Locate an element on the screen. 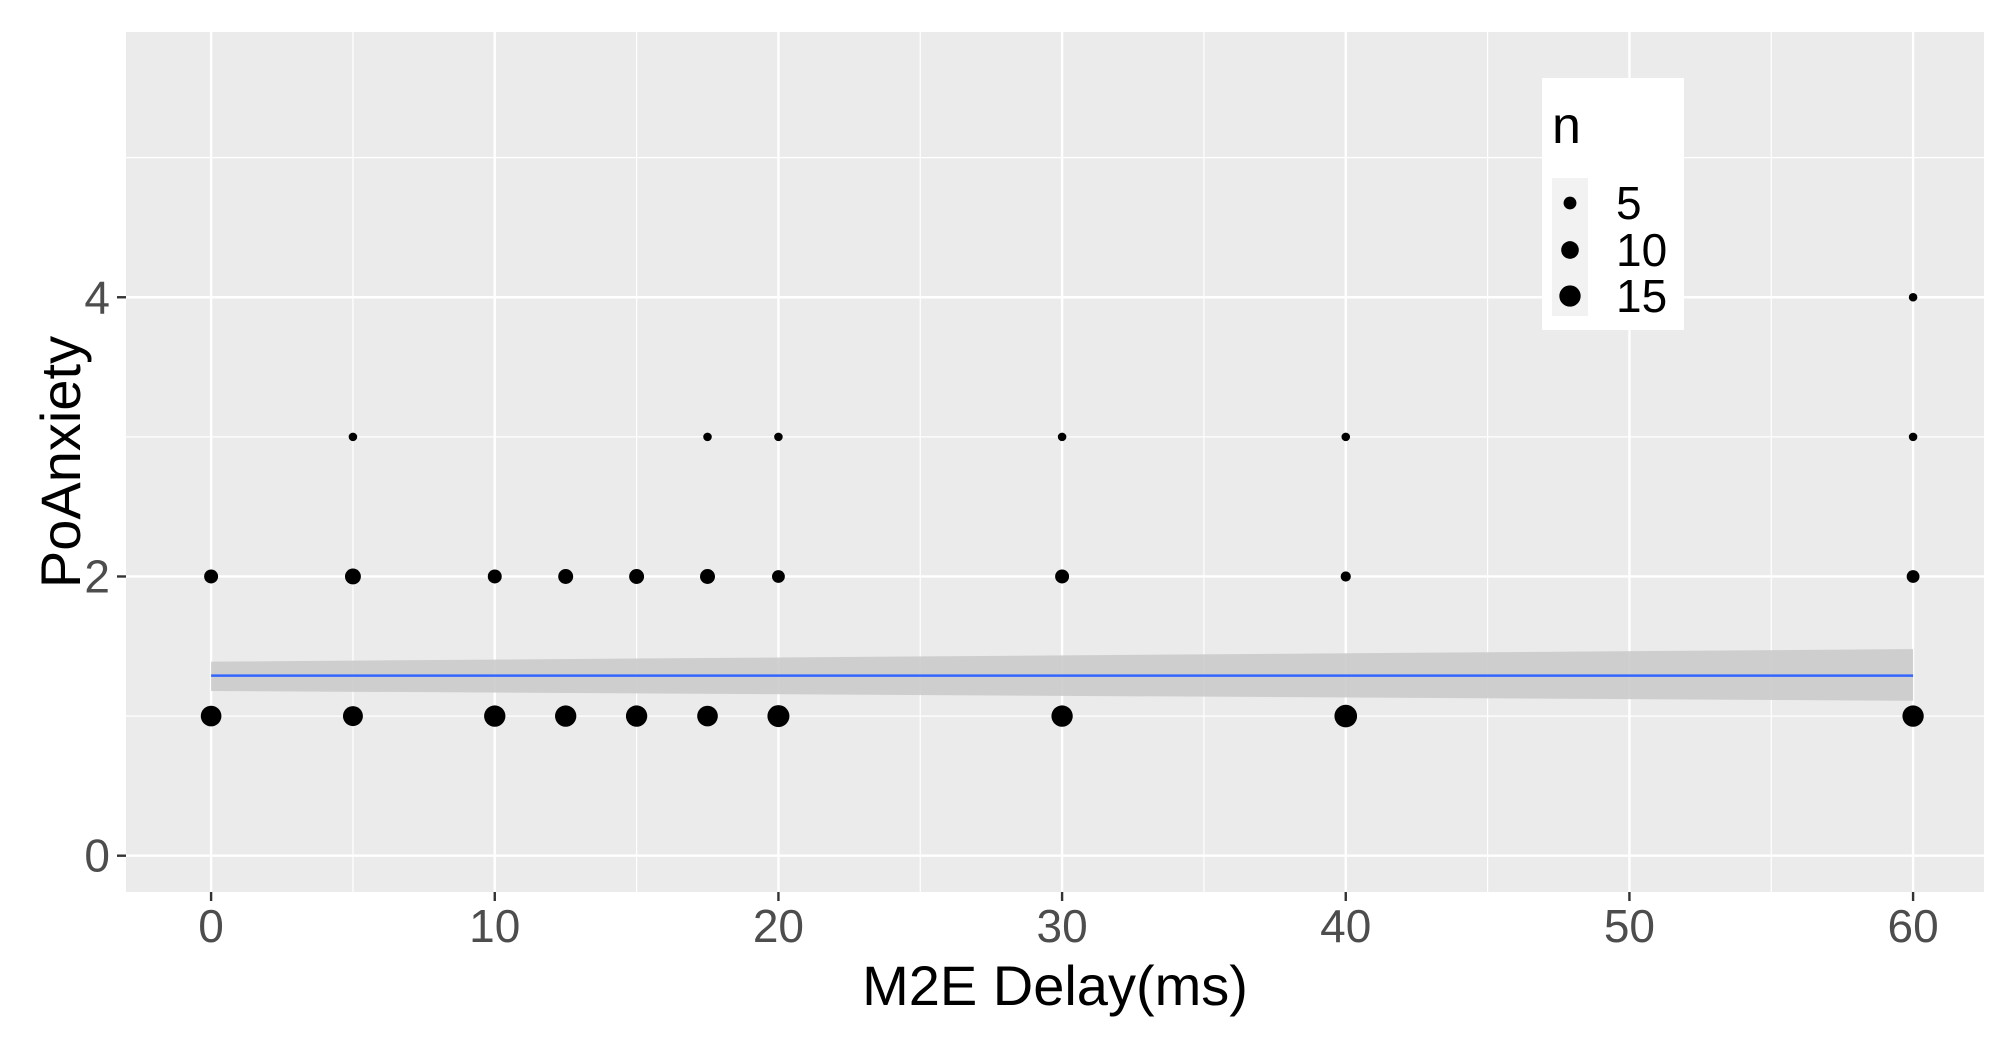  x-axis-title: M2E Delay(ms) is located at coordinates (1055, 985).